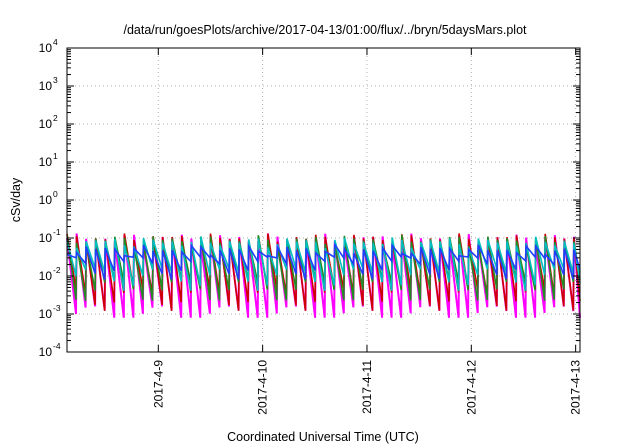  What do you see at coordinates (323, 261) in the screenshot?
I see `series-line` at bounding box center [323, 261].